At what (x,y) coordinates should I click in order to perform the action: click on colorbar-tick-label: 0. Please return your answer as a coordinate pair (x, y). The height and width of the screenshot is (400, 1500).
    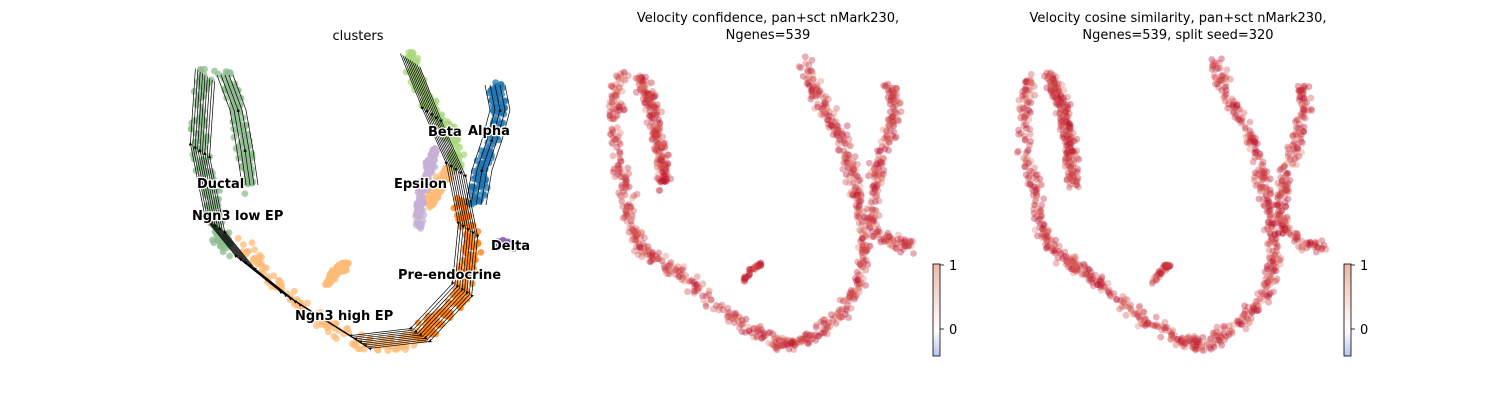
    Looking at the image, I should click on (953, 330).